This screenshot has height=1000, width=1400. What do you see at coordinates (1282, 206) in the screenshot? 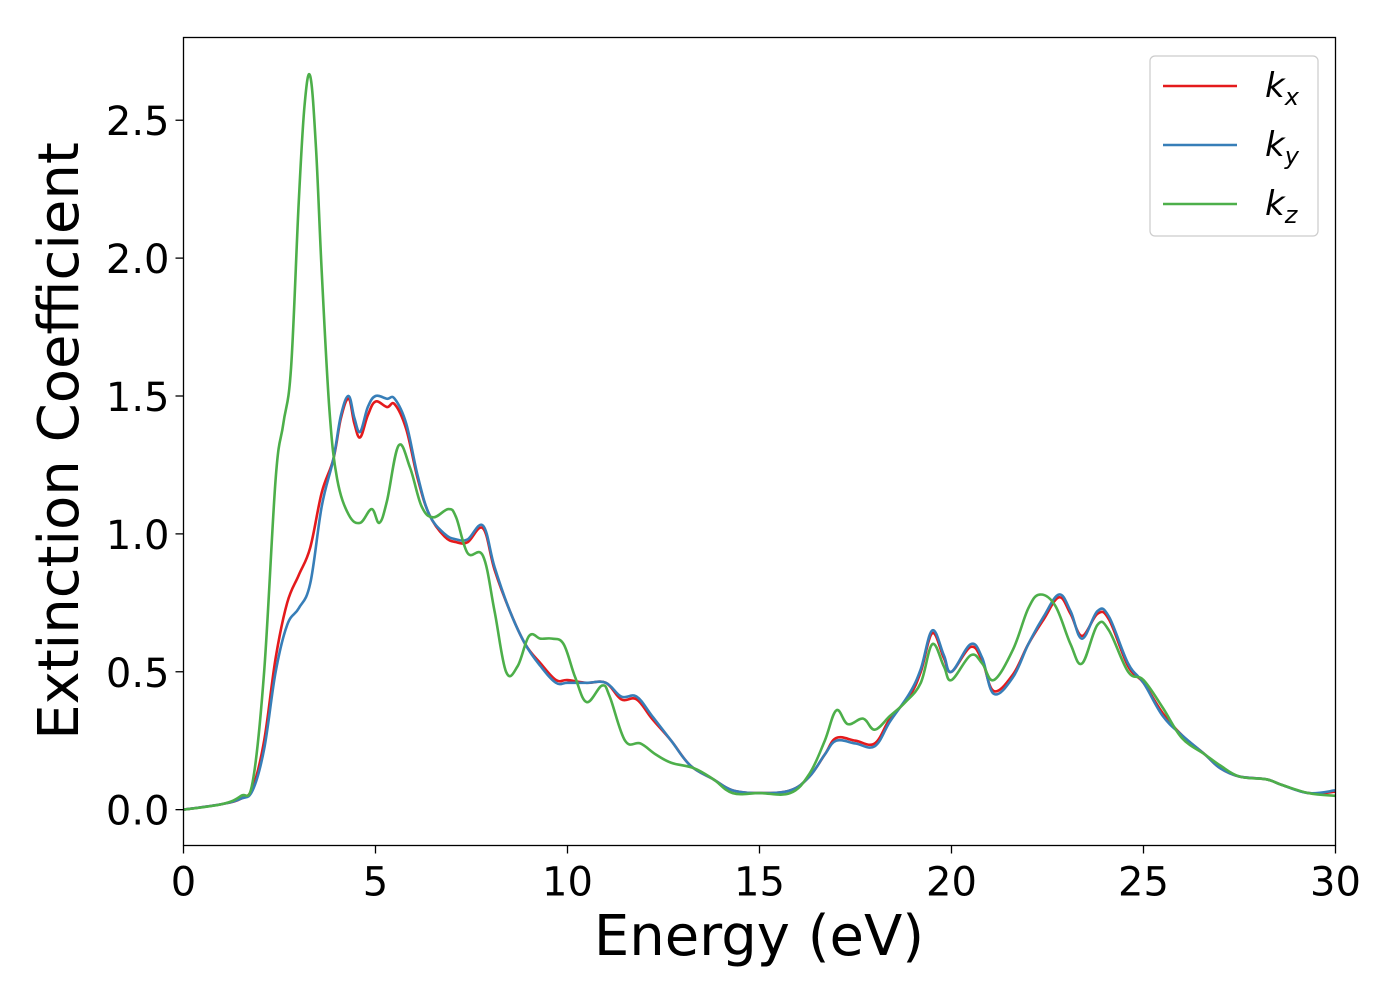
I see `legend-label-kz: kz` at bounding box center [1282, 206].